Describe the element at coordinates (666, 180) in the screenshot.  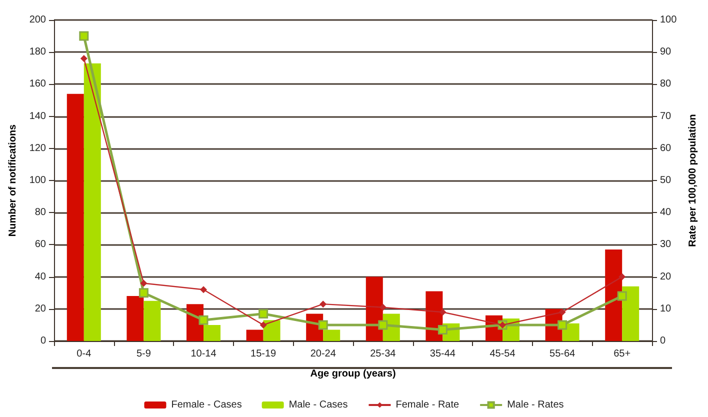
I see `y2-tick-label: 50` at that location.